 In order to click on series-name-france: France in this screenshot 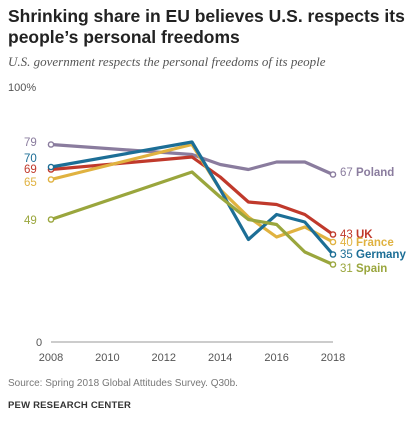, I will do `click(375, 243)`.